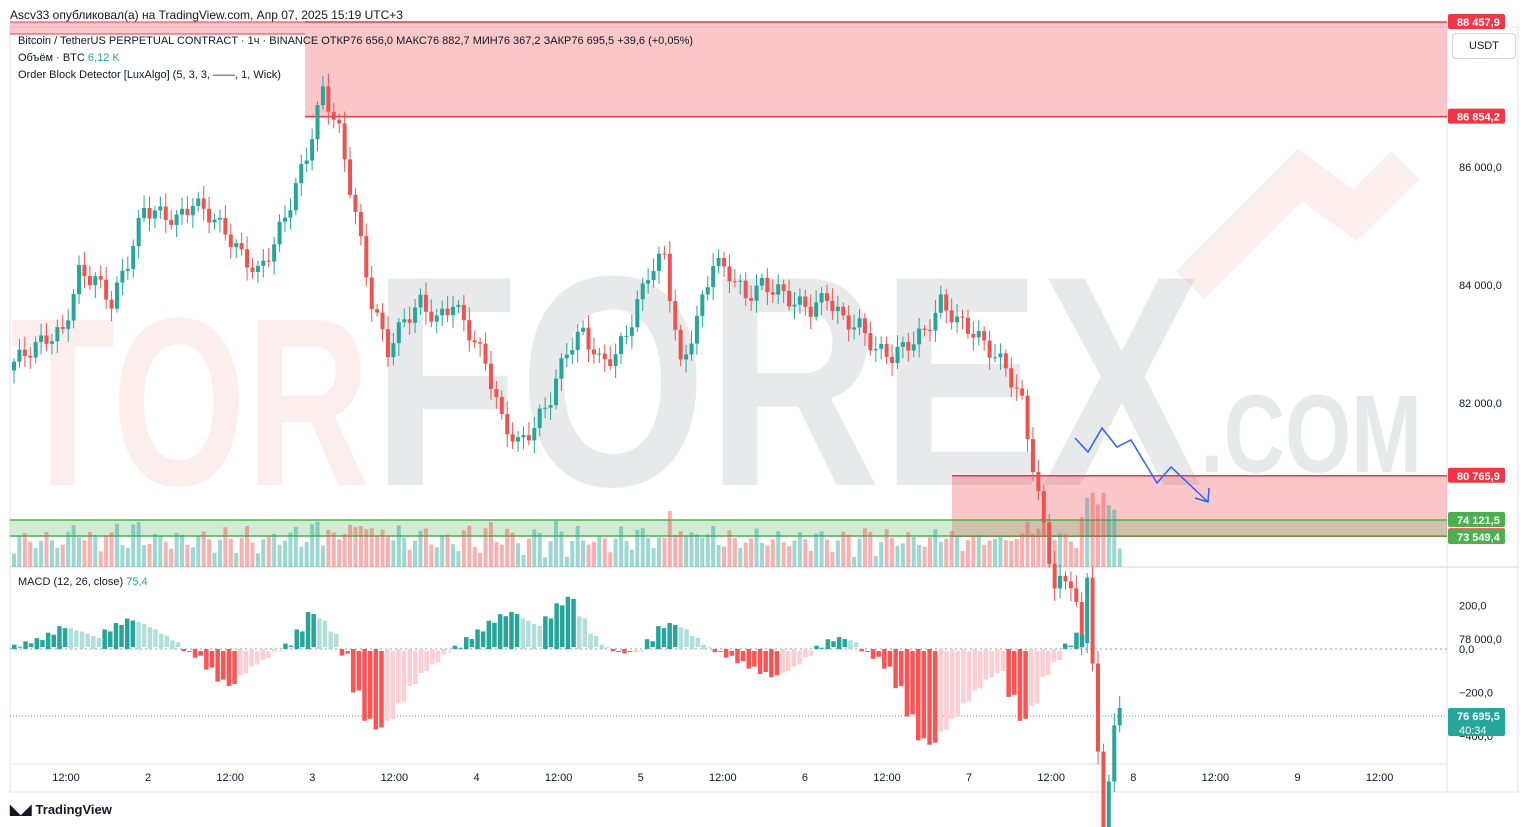 The height and width of the screenshot is (827, 1528). Describe the element at coordinates (69, 58) in the screenshot. I see `volume-legend: Объём · BTC 6,12 K` at that location.